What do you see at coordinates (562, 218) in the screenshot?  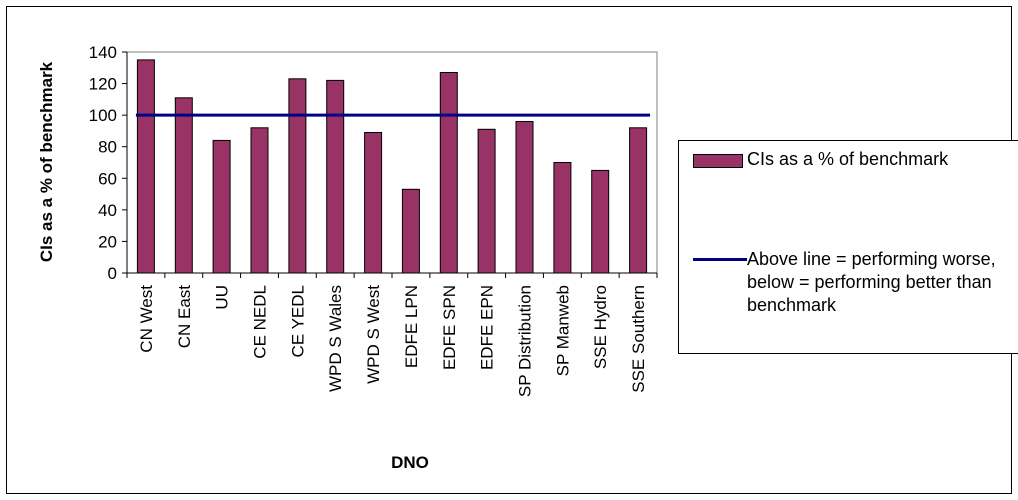 I see `bar-sp-manweb` at bounding box center [562, 218].